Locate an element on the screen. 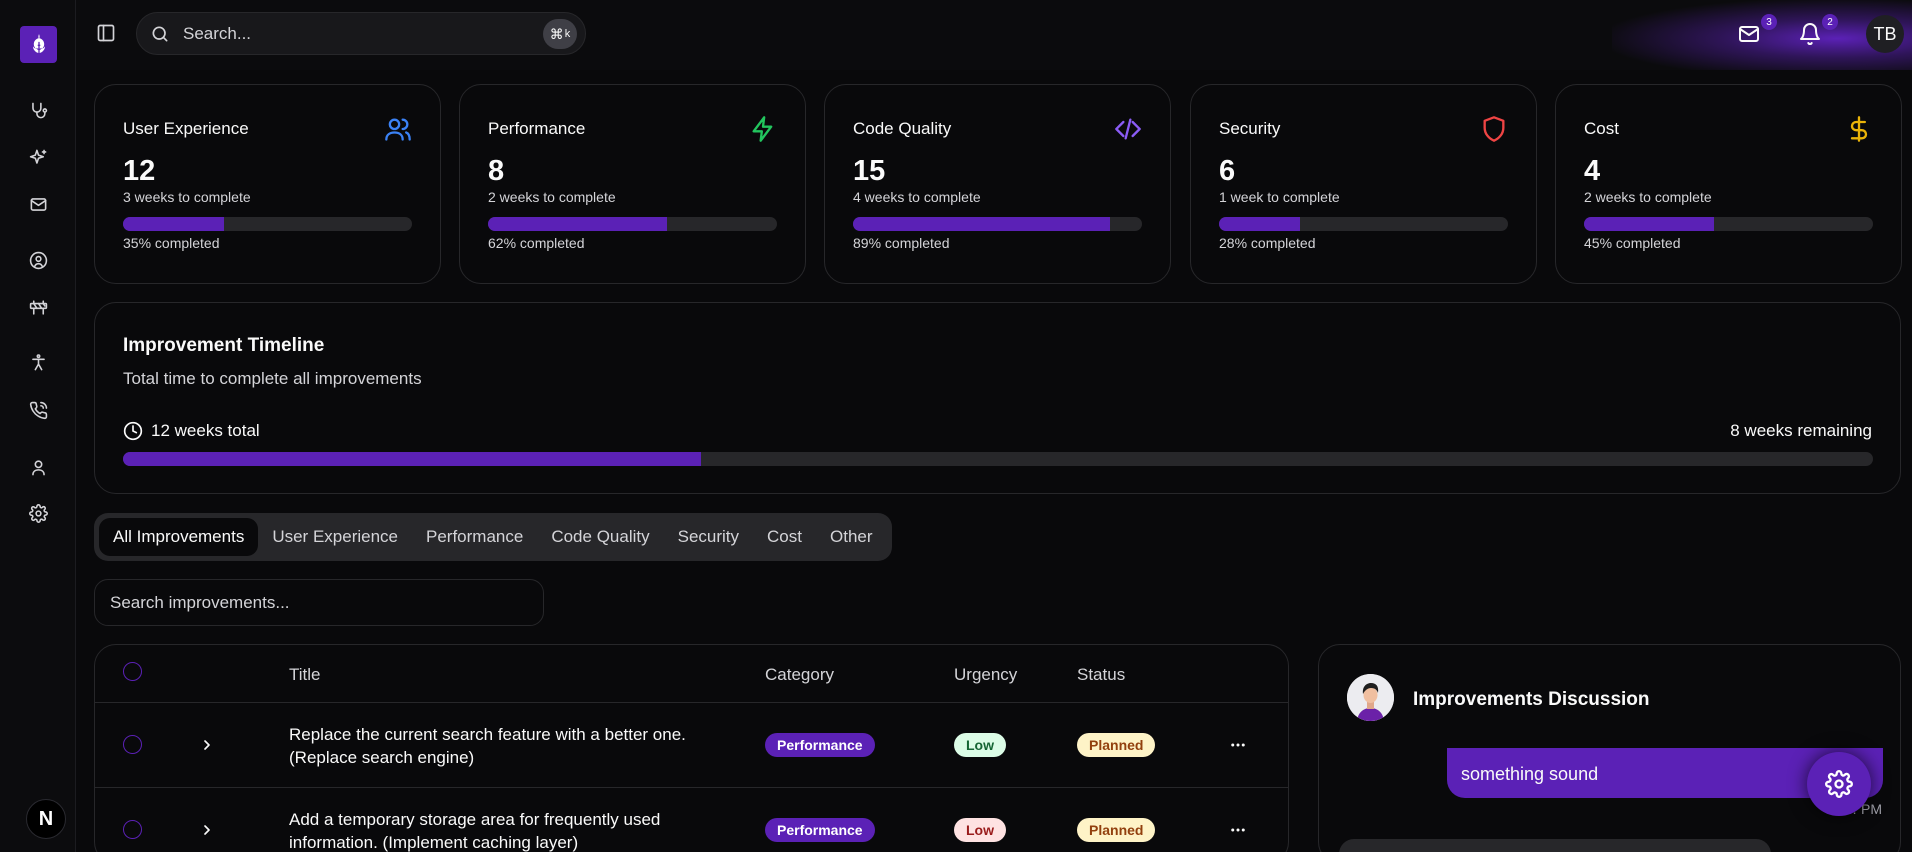  card-subtitle: 3 weeks to complete is located at coordinates (187, 197).